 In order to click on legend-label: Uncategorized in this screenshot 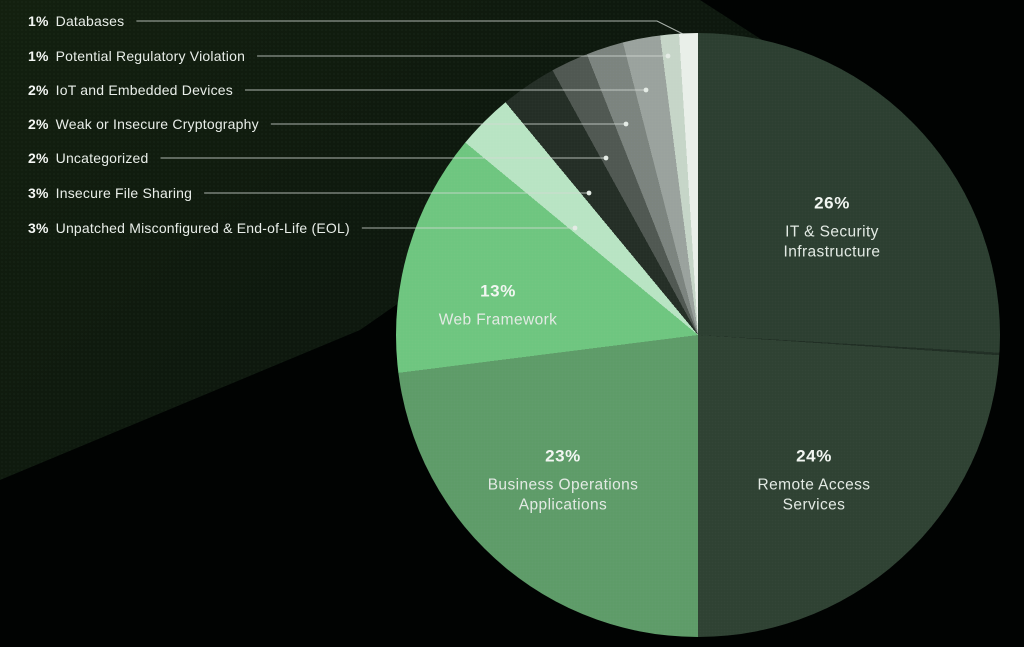, I will do `click(102, 158)`.